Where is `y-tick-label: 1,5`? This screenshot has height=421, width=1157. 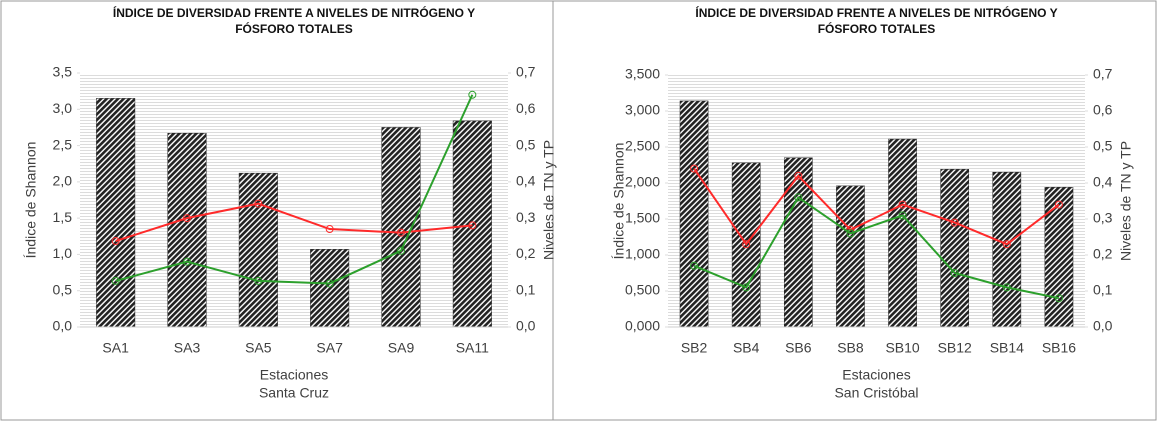 y-tick-label: 1,5 is located at coordinates (63, 217).